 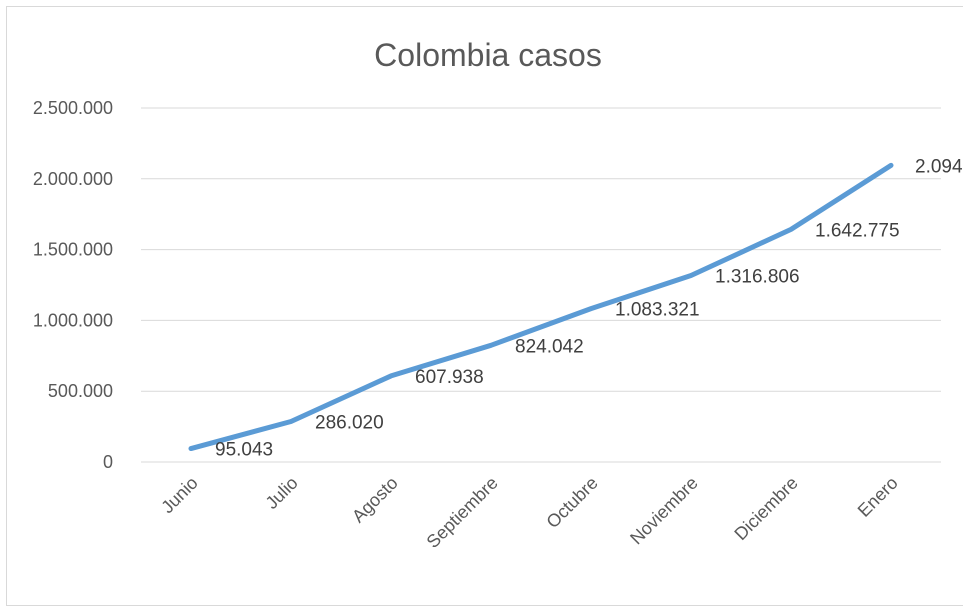 I want to click on x-tick-label: Julio, so click(x=282, y=493).